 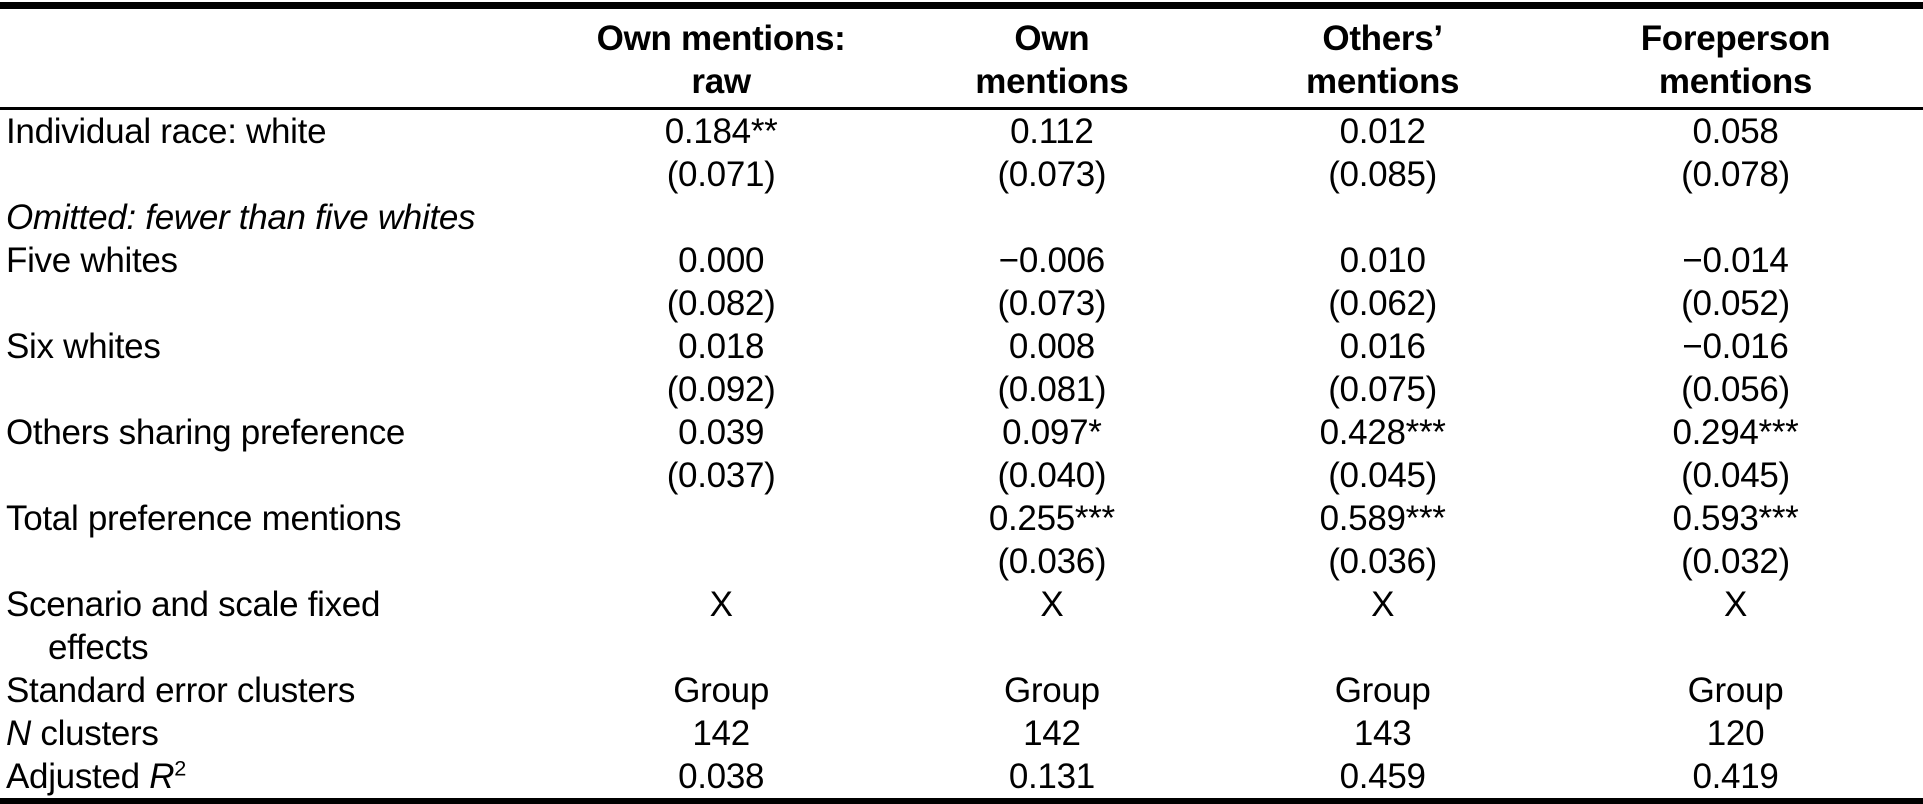 What do you see at coordinates (1052, 260) in the screenshot?
I see `coefficient-cell: −0.006` at bounding box center [1052, 260].